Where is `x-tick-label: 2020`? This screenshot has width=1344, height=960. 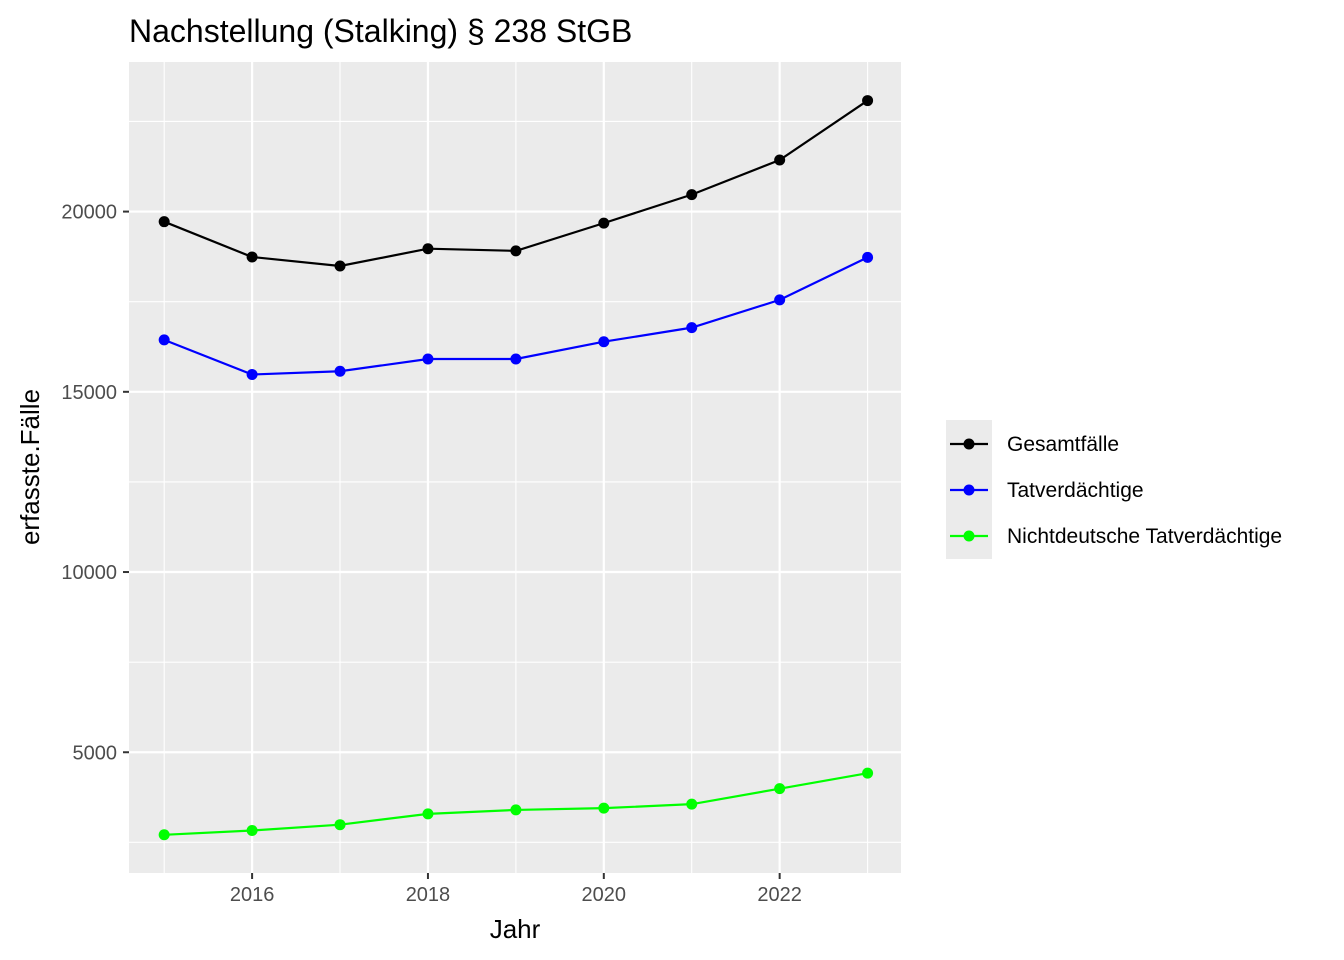 x-tick-label: 2020 is located at coordinates (604, 895).